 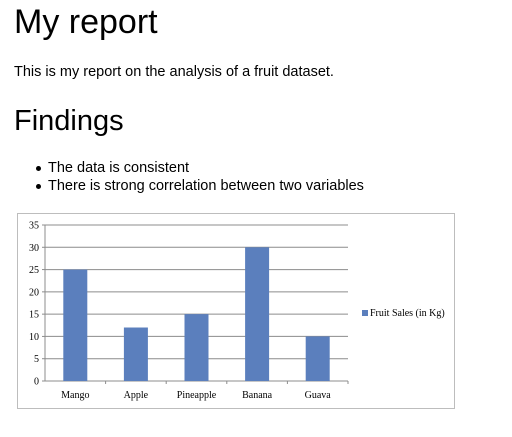 I want to click on bar-pineapple, so click(x=196, y=347).